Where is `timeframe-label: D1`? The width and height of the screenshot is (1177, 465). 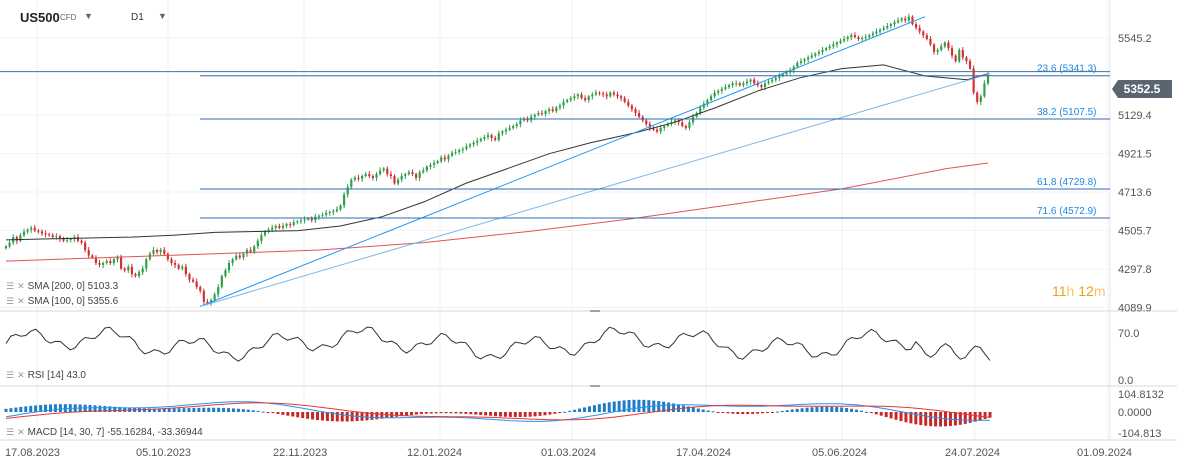 timeframe-label: D1 is located at coordinates (137, 17).